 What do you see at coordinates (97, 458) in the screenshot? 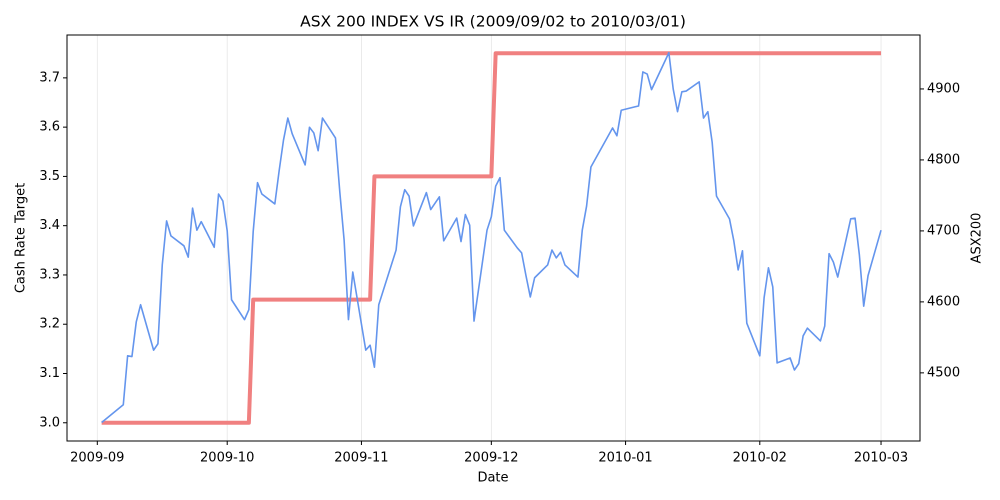
I see `x-tick-label: 2009-09` at bounding box center [97, 458].